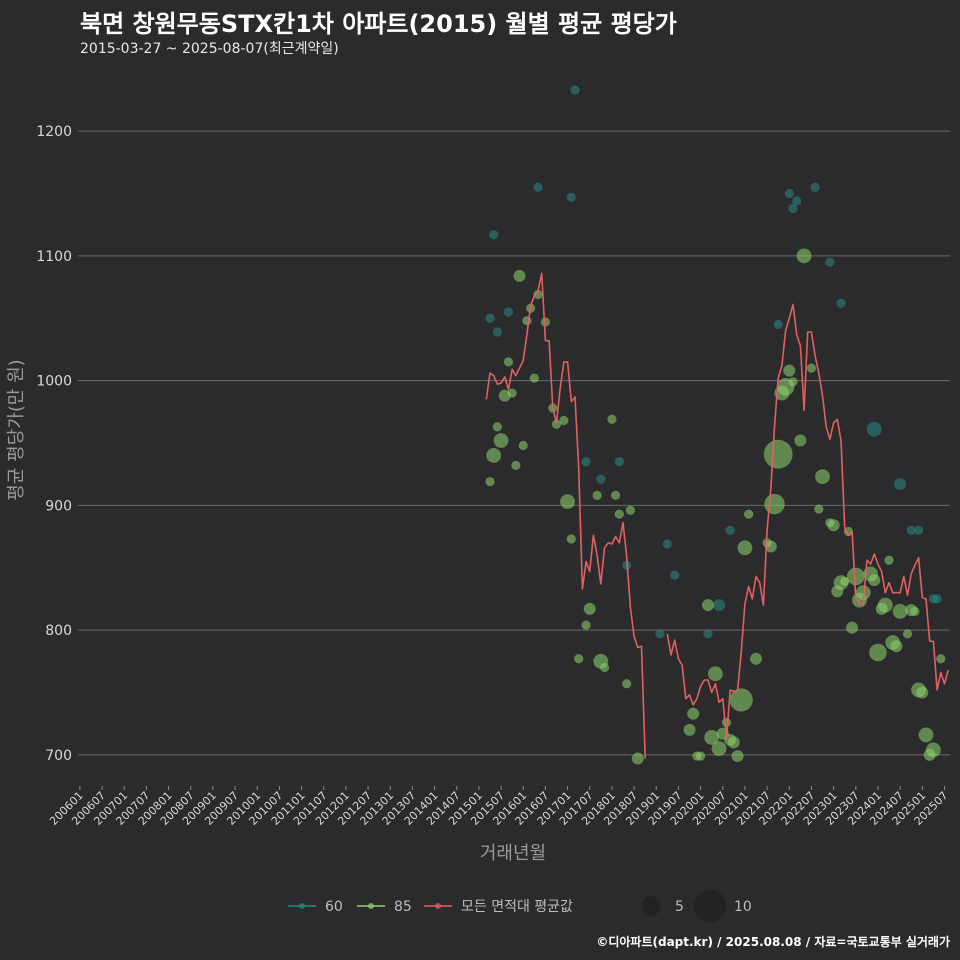  Describe the element at coordinates (58, 506) in the screenshot. I see `y-tick-label: 900` at that location.